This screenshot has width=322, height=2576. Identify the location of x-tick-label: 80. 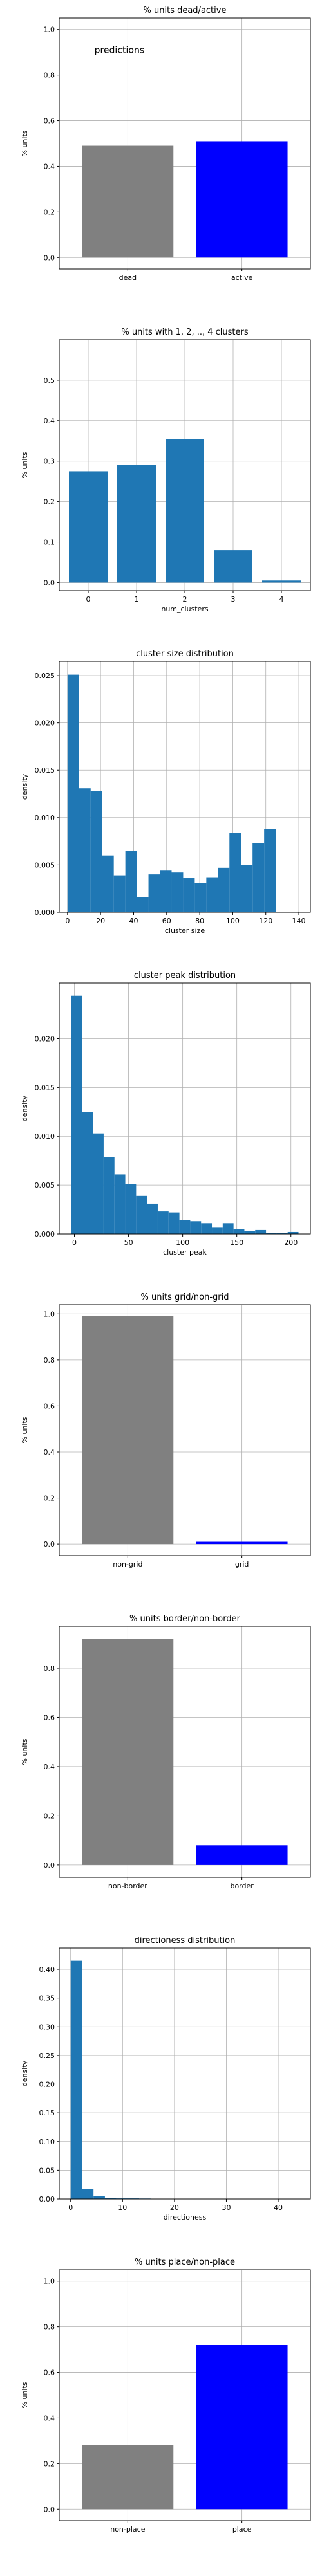
(199, 921).